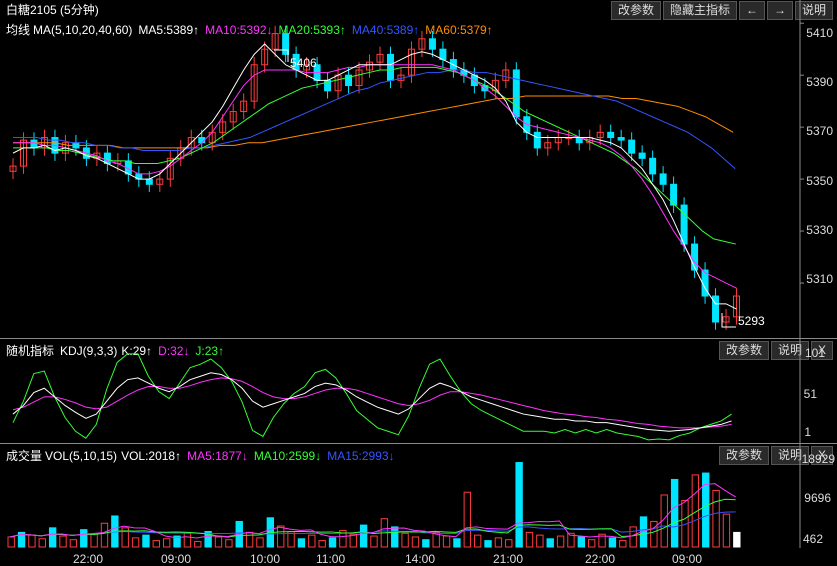 The width and height of the screenshot is (837, 566). I want to click on kdj-help-button: 说明, so click(789, 350).